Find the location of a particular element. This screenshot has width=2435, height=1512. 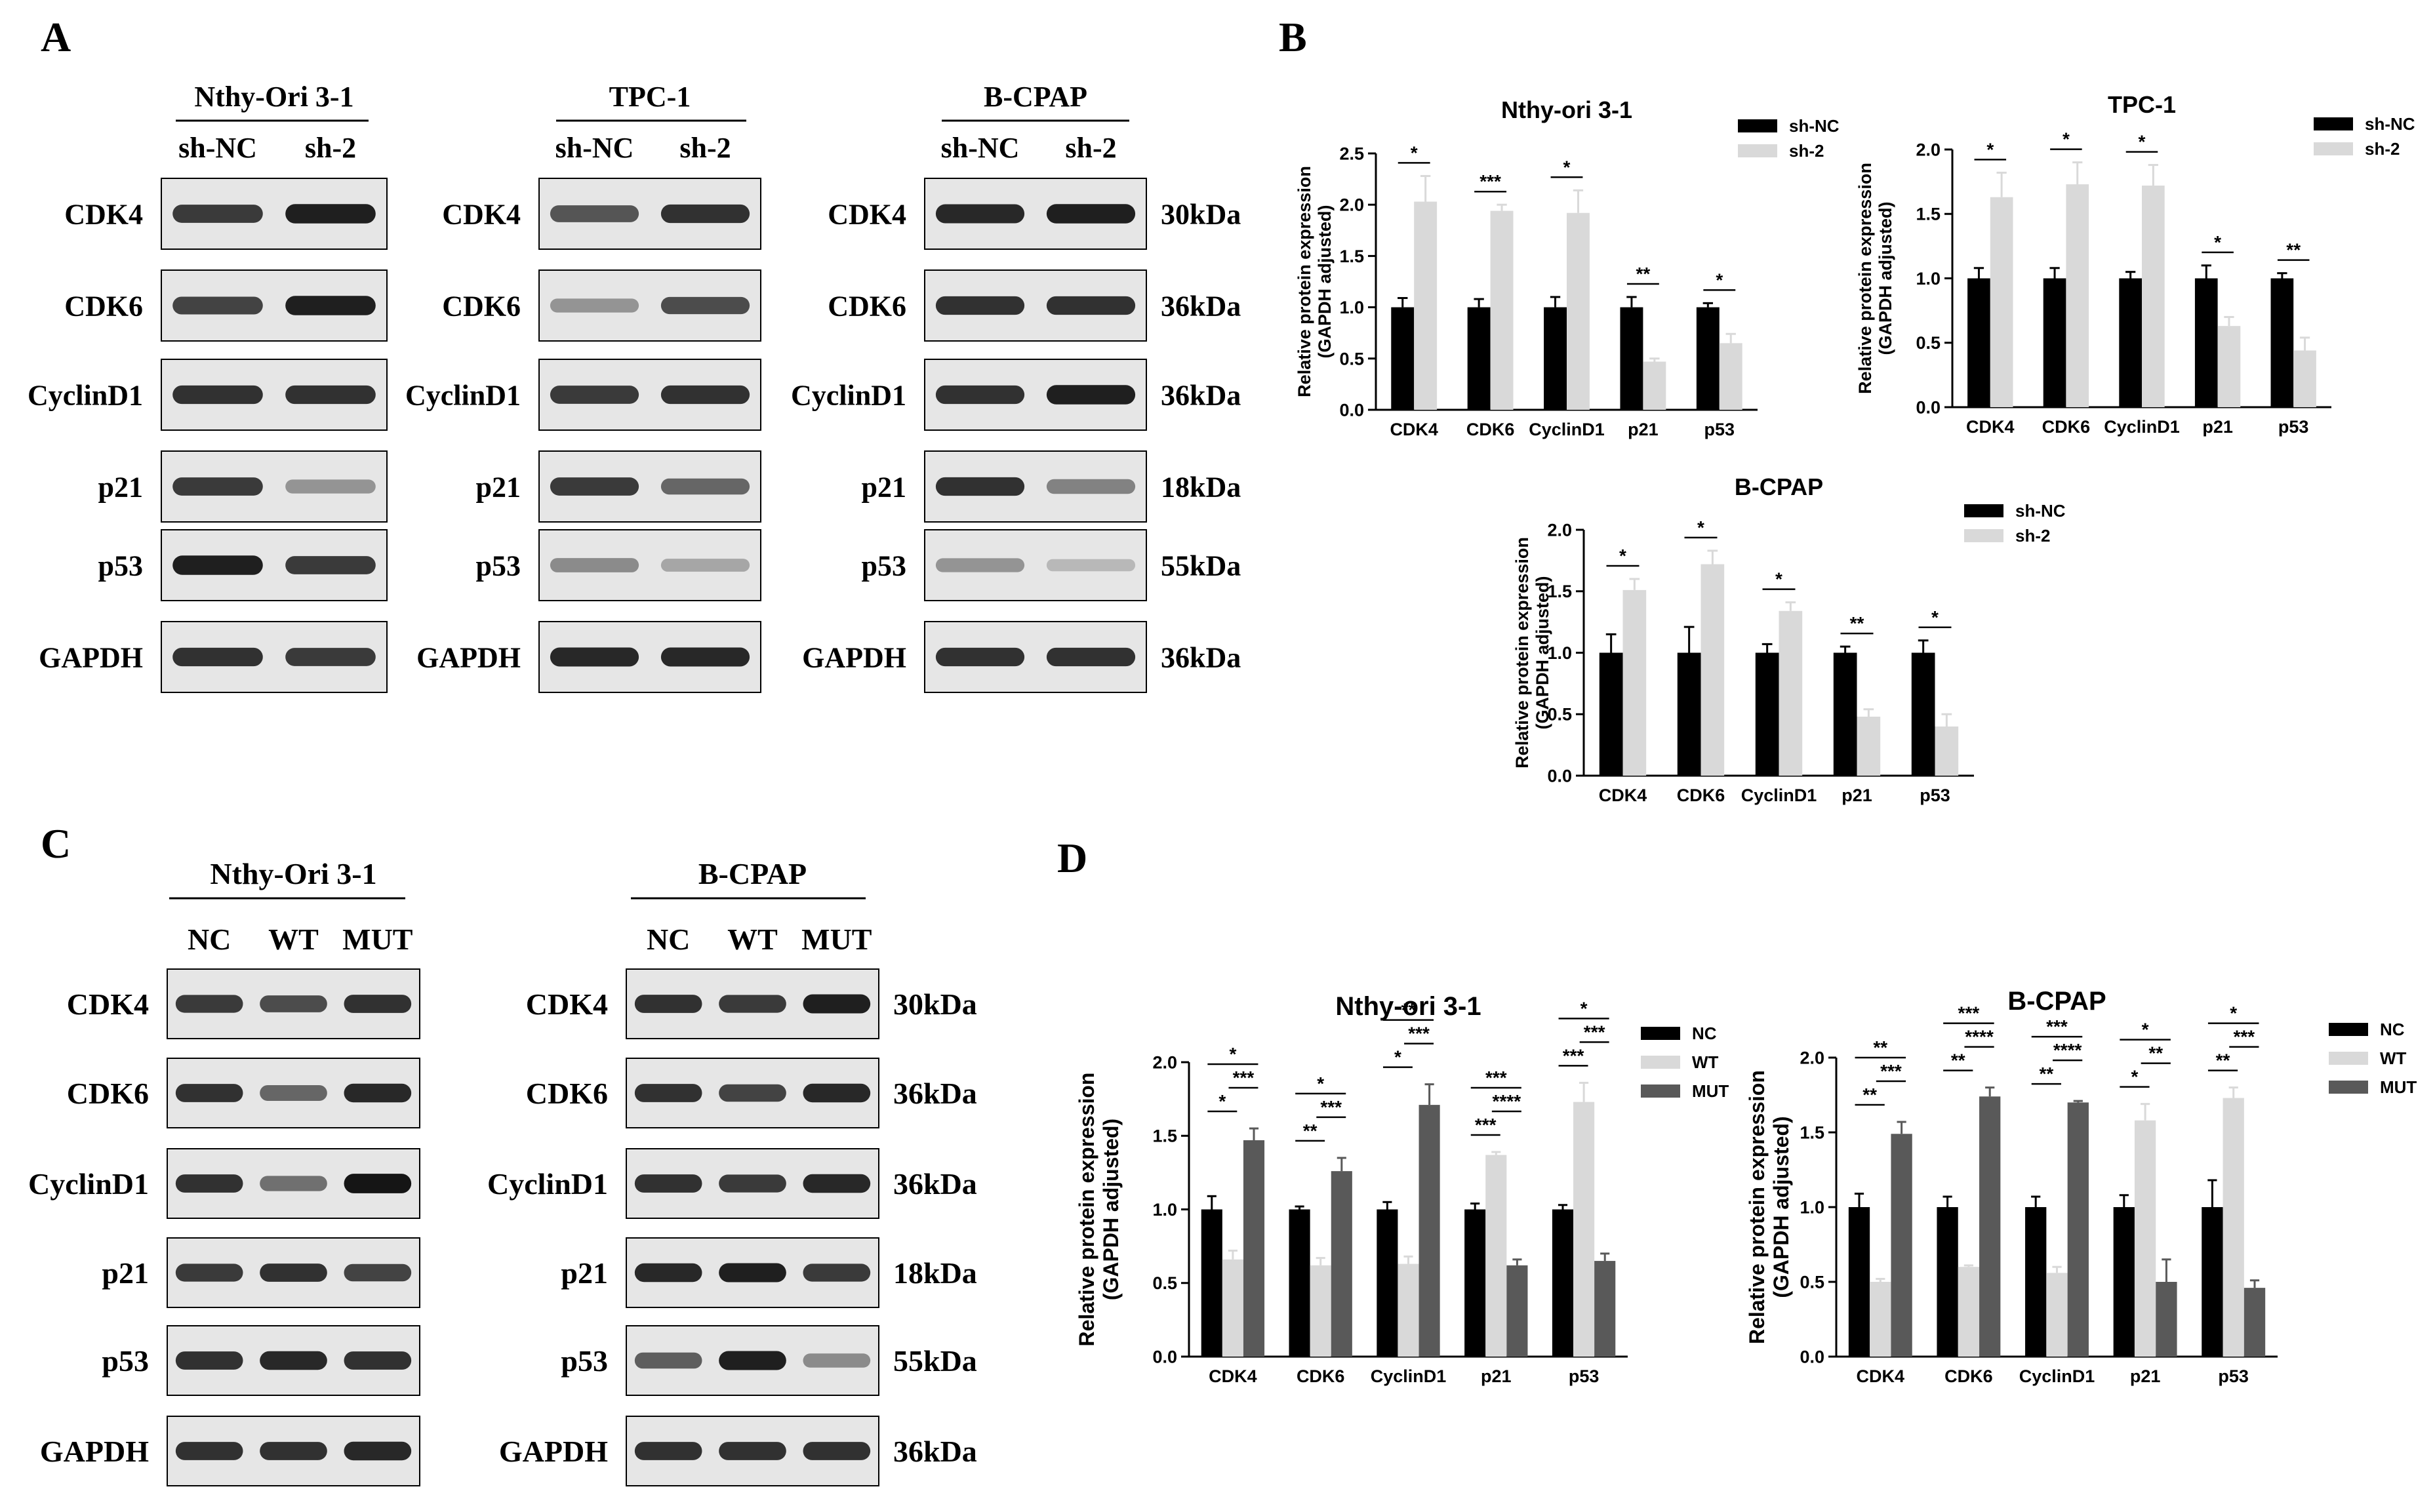

blot-row-gapdh: GAPDH is located at coordinates (213, 657).